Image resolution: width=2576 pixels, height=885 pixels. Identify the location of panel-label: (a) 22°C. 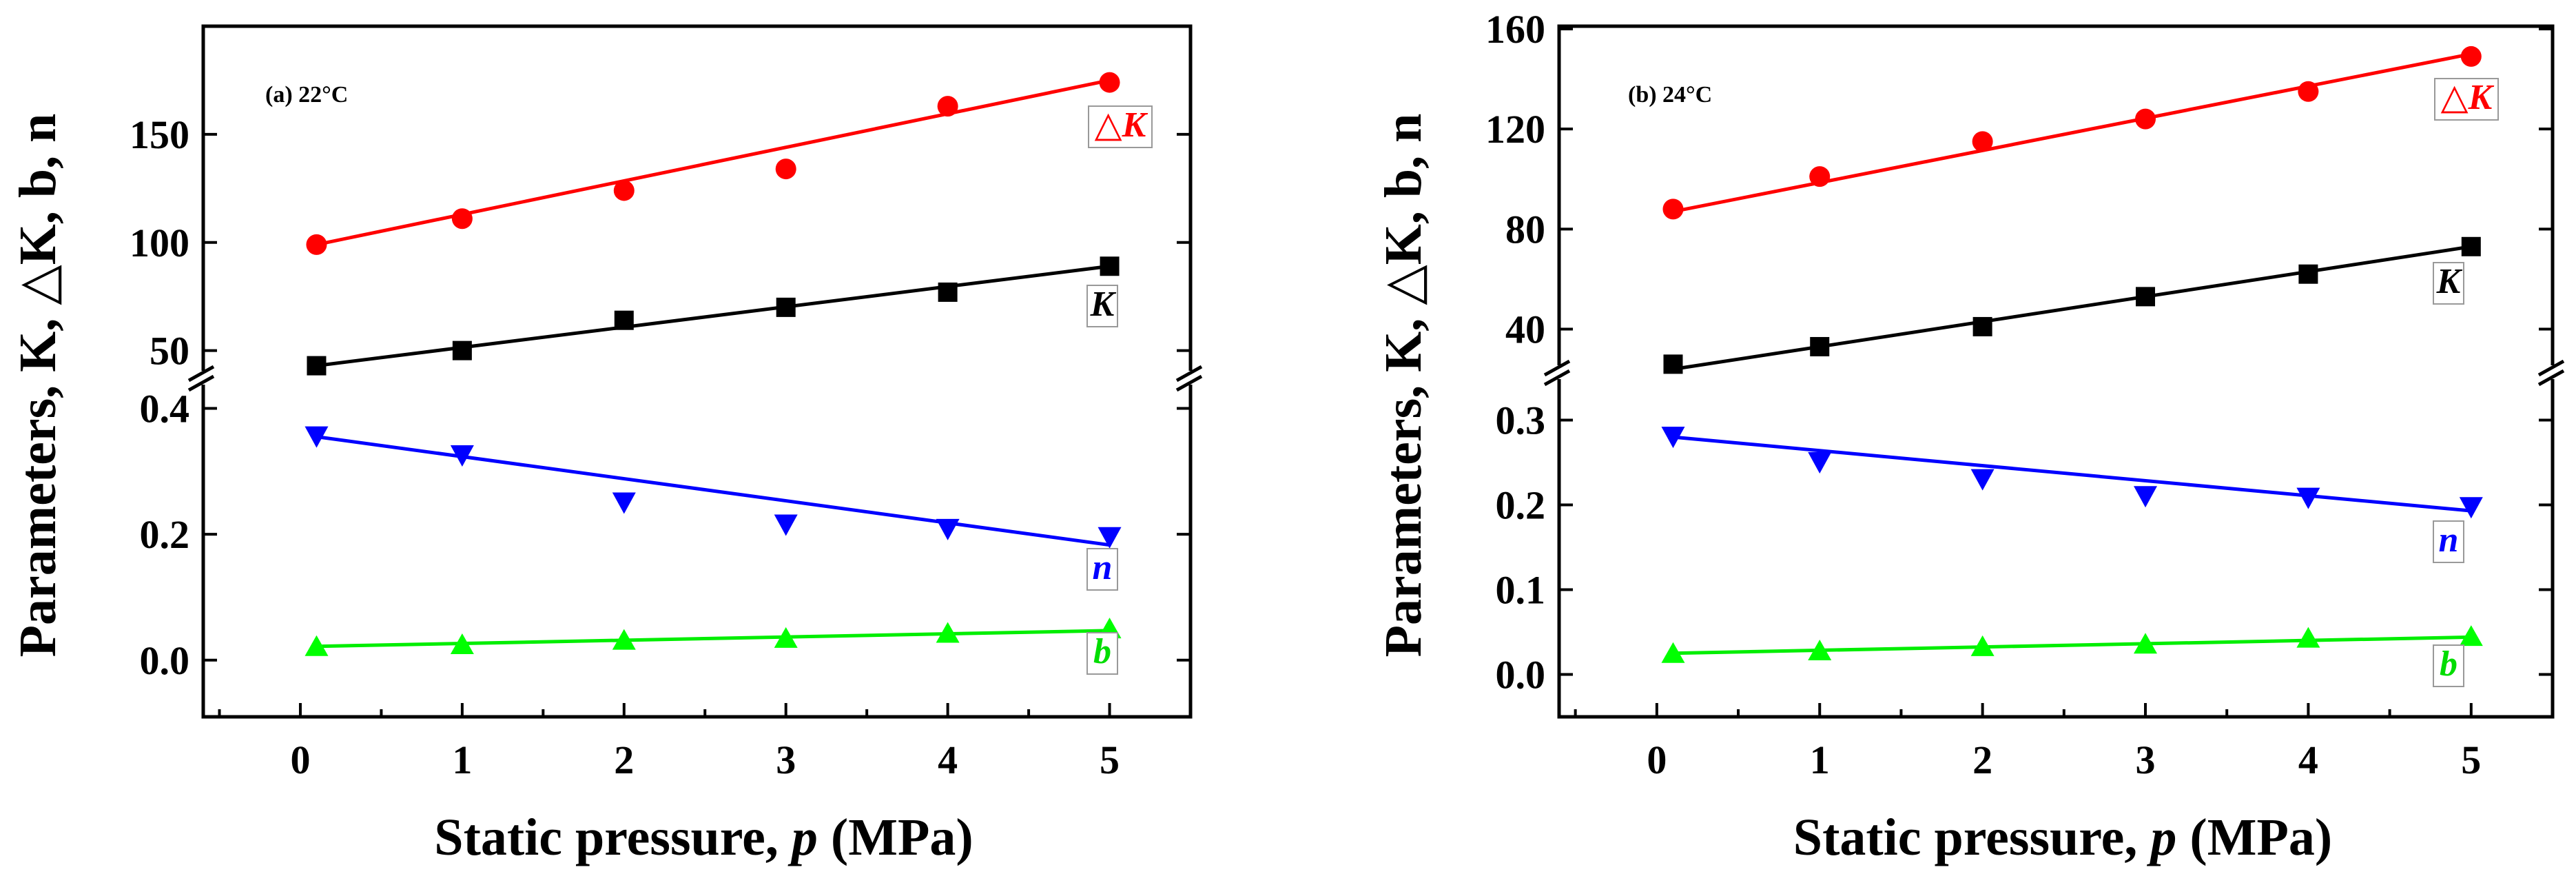
(306, 95).